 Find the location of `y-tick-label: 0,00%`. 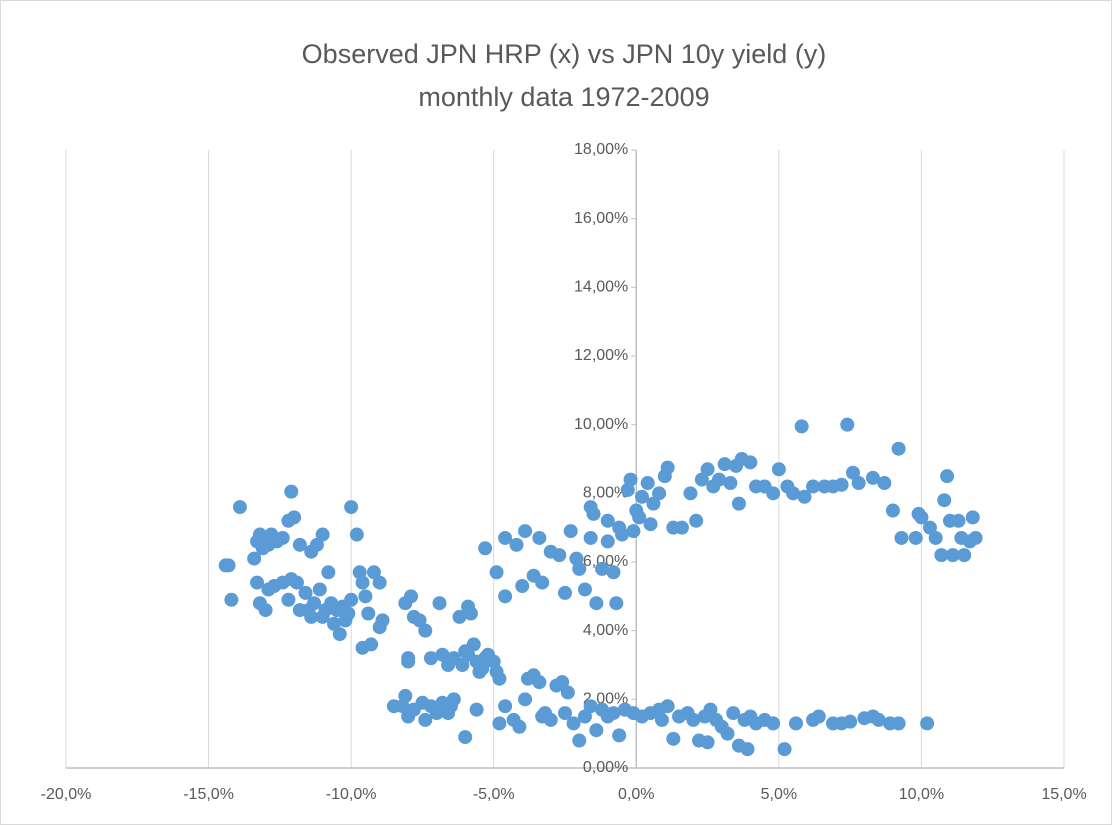

y-tick-label: 0,00% is located at coordinates (605, 767).